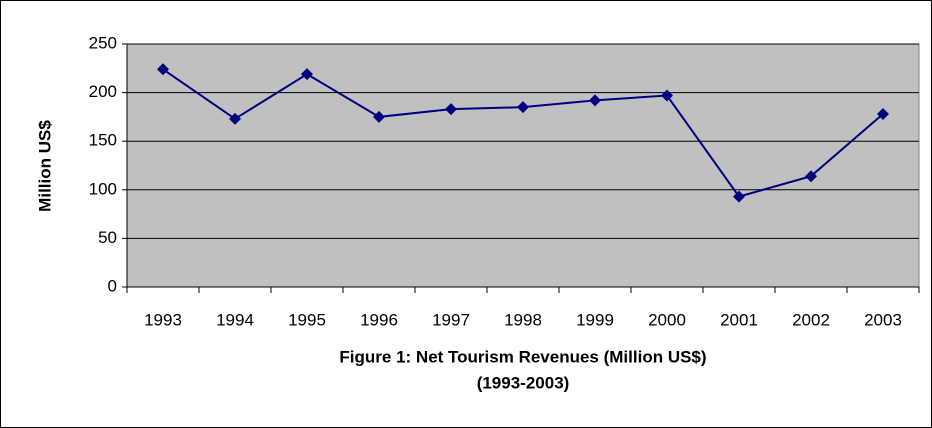 The image size is (932, 428). Describe the element at coordinates (595, 319) in the screenshot. I see `x-tick-label: 1999` at that location.